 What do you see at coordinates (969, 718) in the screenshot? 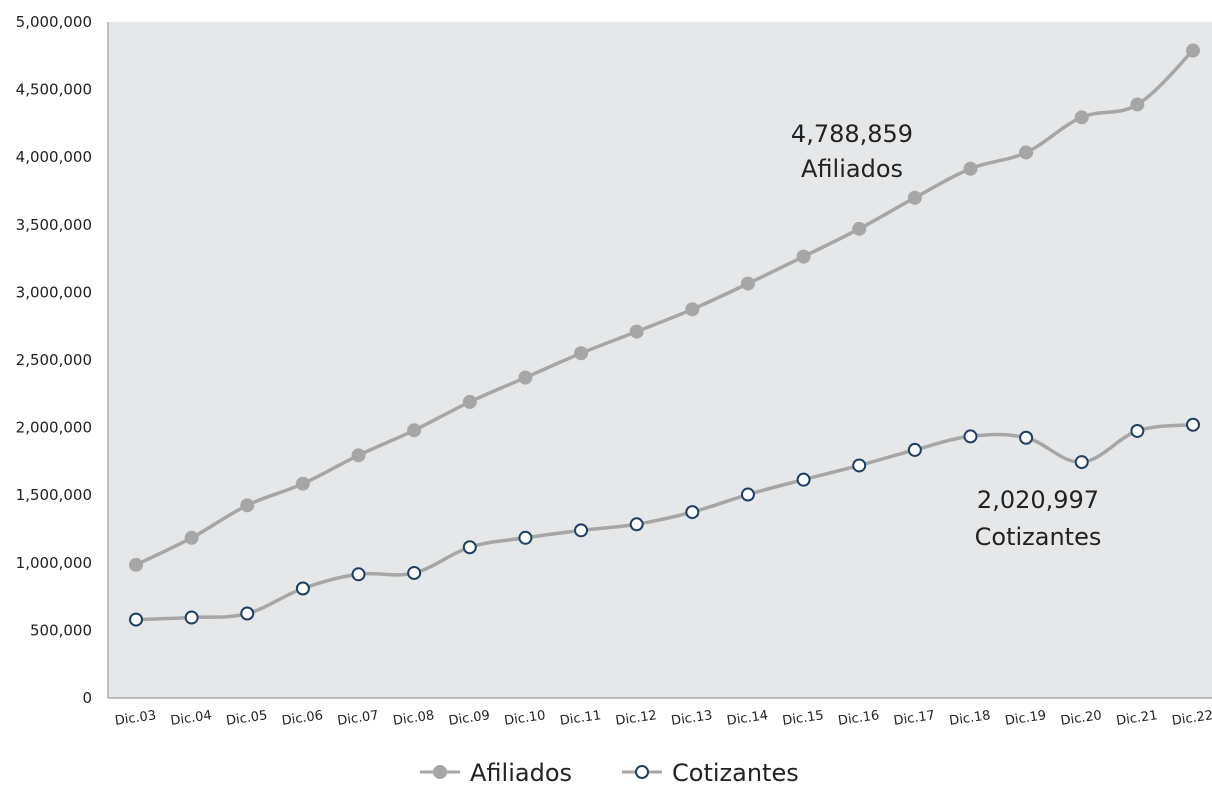
I see `x-tick-label: Dic.18` at bounding box center [969, 718].